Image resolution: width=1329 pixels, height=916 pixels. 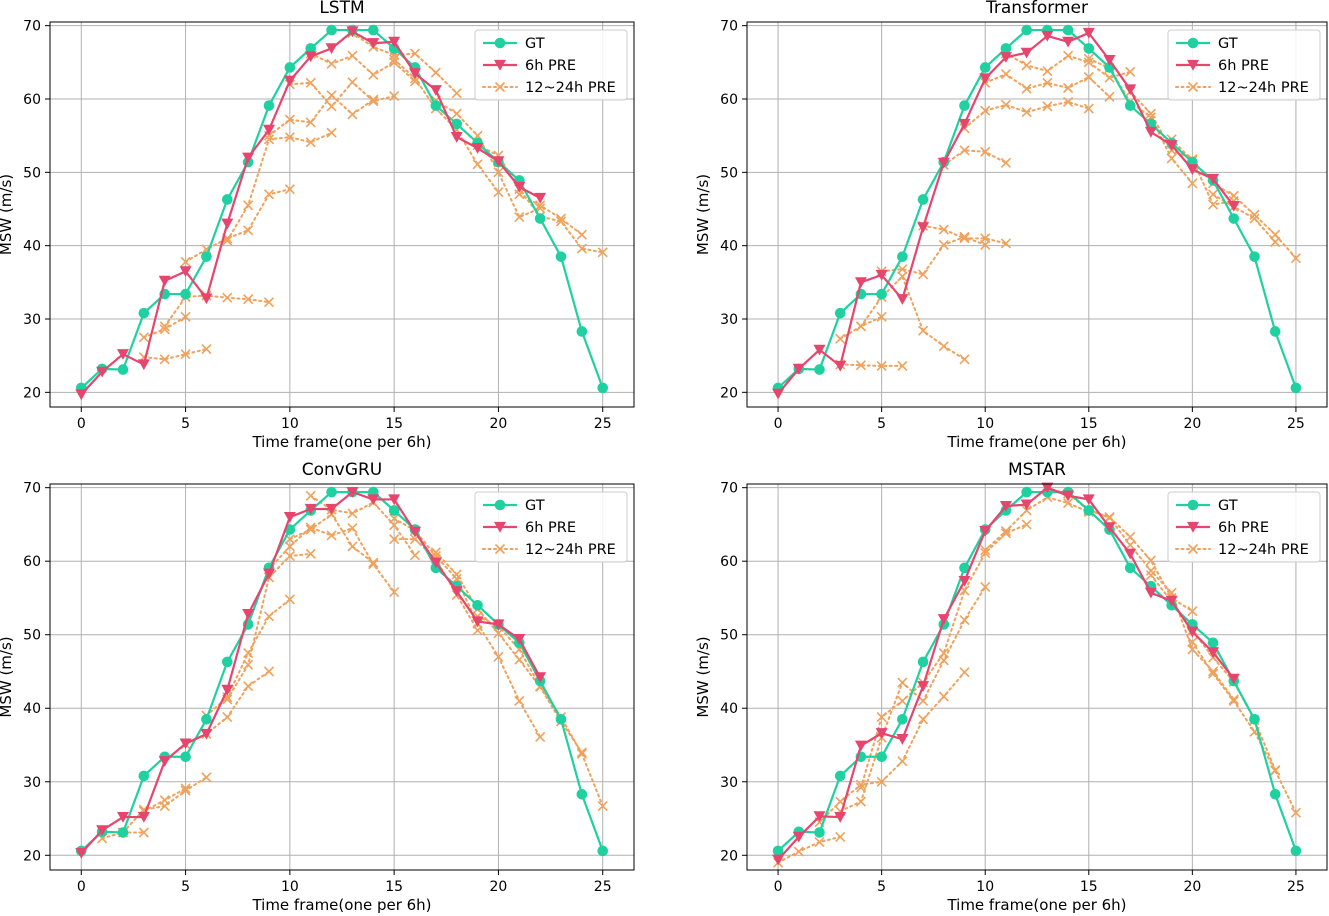 I want to click on legend-gt-marker, so click(x=500, y=505).